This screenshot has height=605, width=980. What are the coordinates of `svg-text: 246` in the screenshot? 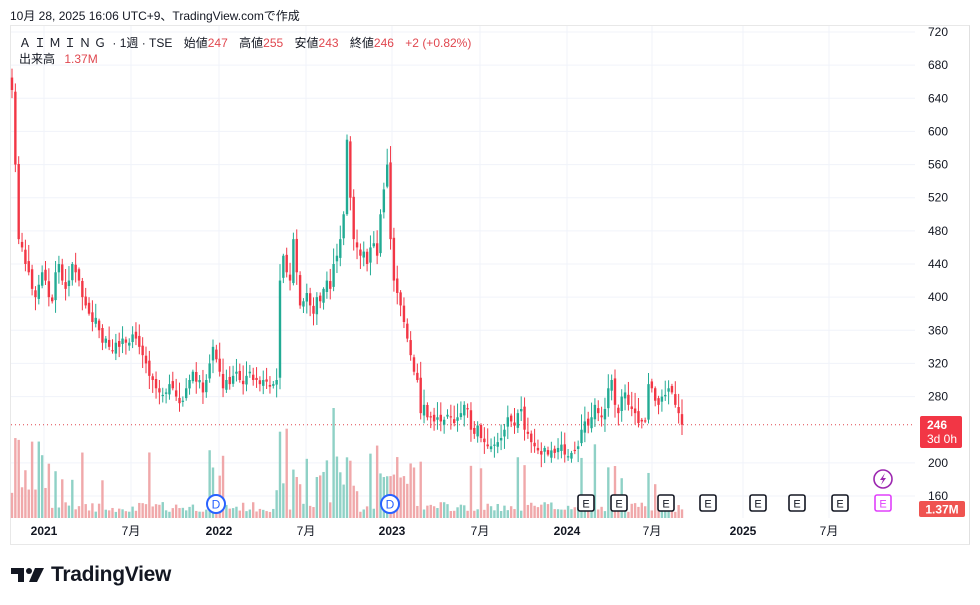 It's located at (937, 425).